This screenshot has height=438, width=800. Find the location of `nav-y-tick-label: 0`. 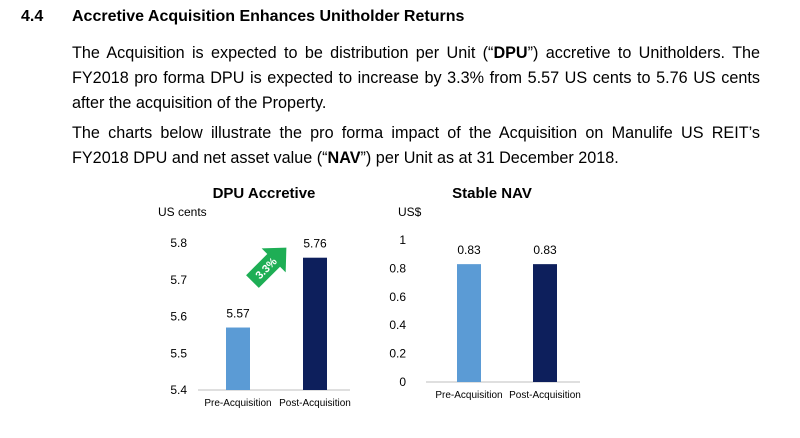

nav-y-tick-label: 0 is located at coordinates (402, 382).